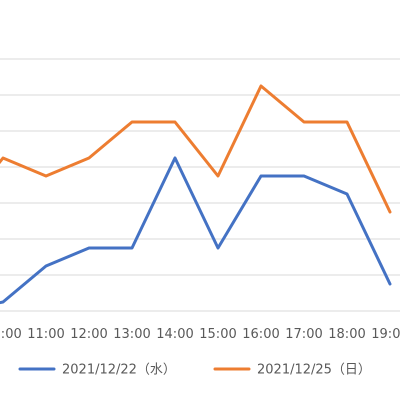 The width and height of the screenshot is (400, 400). What do you see at coordinates (314, 370) in the screenshot?
I see `legend-label: 2021/12/25（日）` at bounding box center [314, 370].